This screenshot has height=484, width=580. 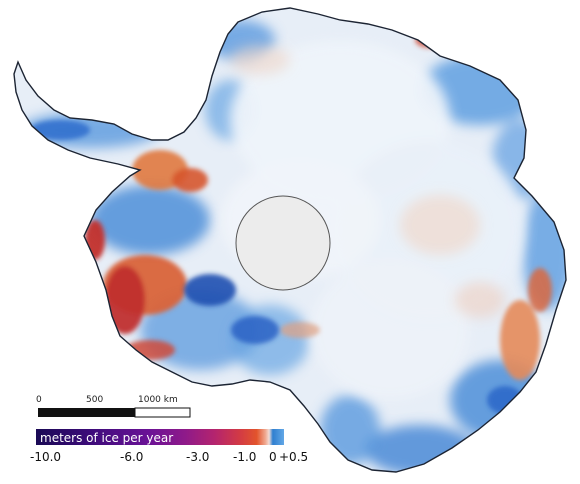 What do you see at coordinates (245, 457) in the screenshot?
I see `legend-tick: -1.0` at bounding box center [245, 457].